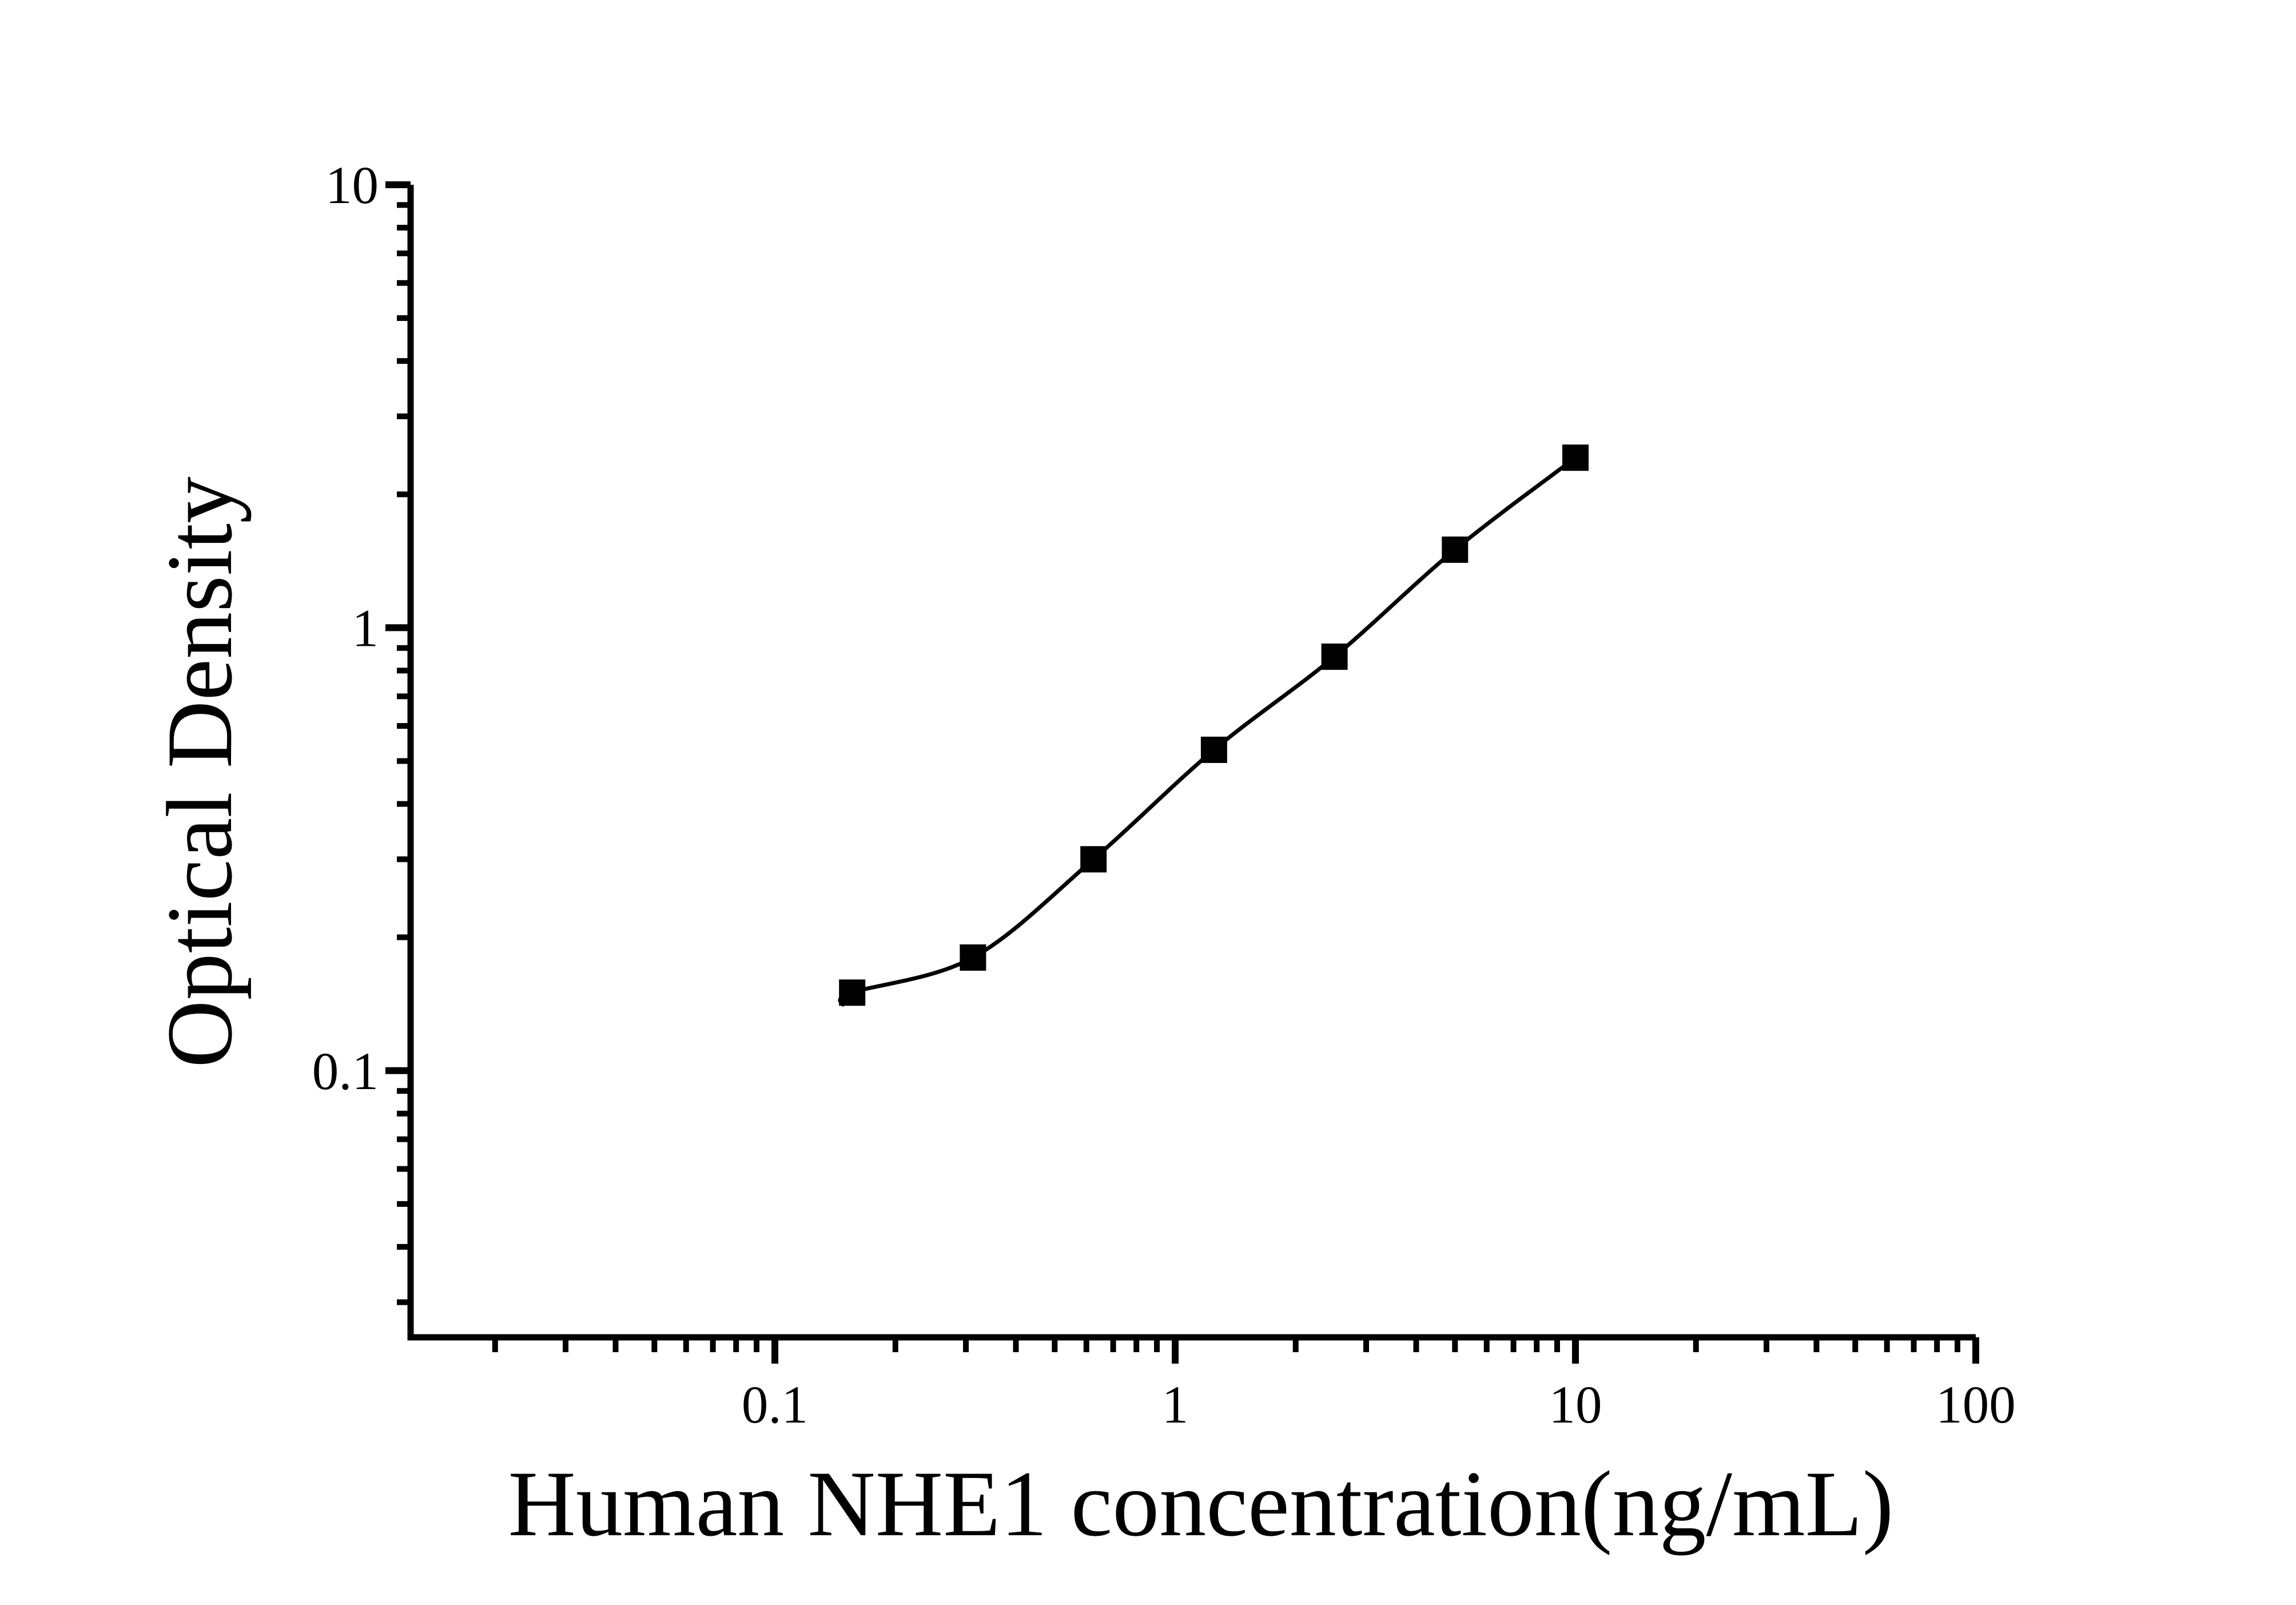  What do you see at coordinates (345, 1071) in the screenshot?
I see `y-tick-label: 0.1` at bounding box center [345, 1071].